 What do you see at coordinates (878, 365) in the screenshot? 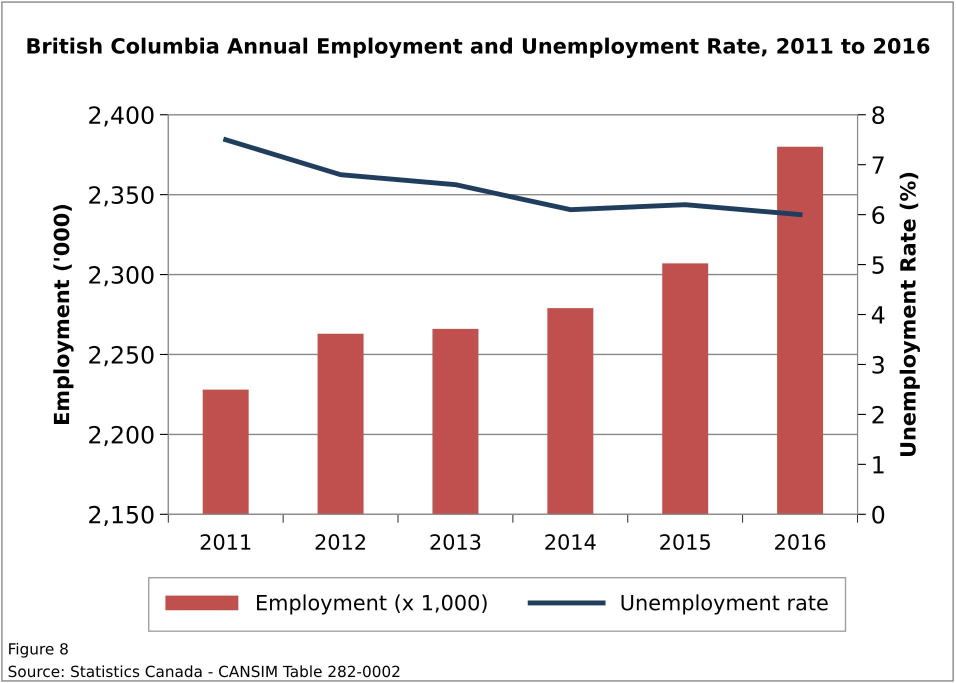
I see `y2-tick-label: 3` at bounding box center [878, 365].